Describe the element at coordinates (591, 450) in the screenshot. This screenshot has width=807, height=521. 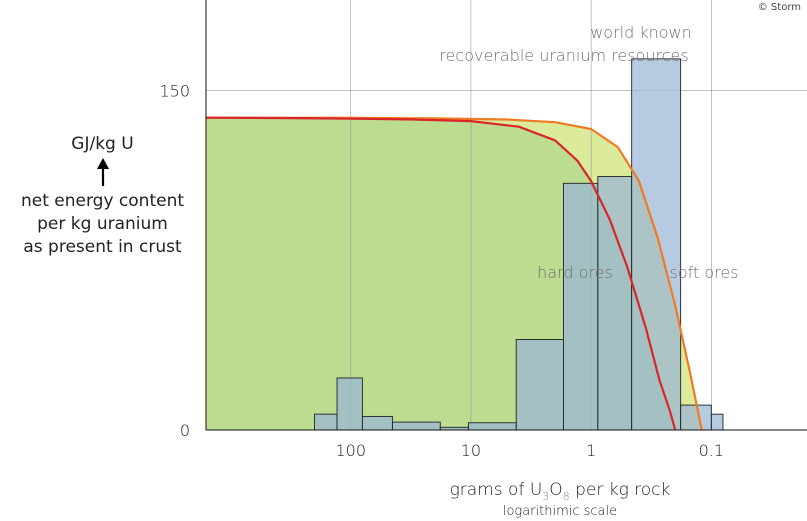
I see `x-tick-label-1: 1` at that location.